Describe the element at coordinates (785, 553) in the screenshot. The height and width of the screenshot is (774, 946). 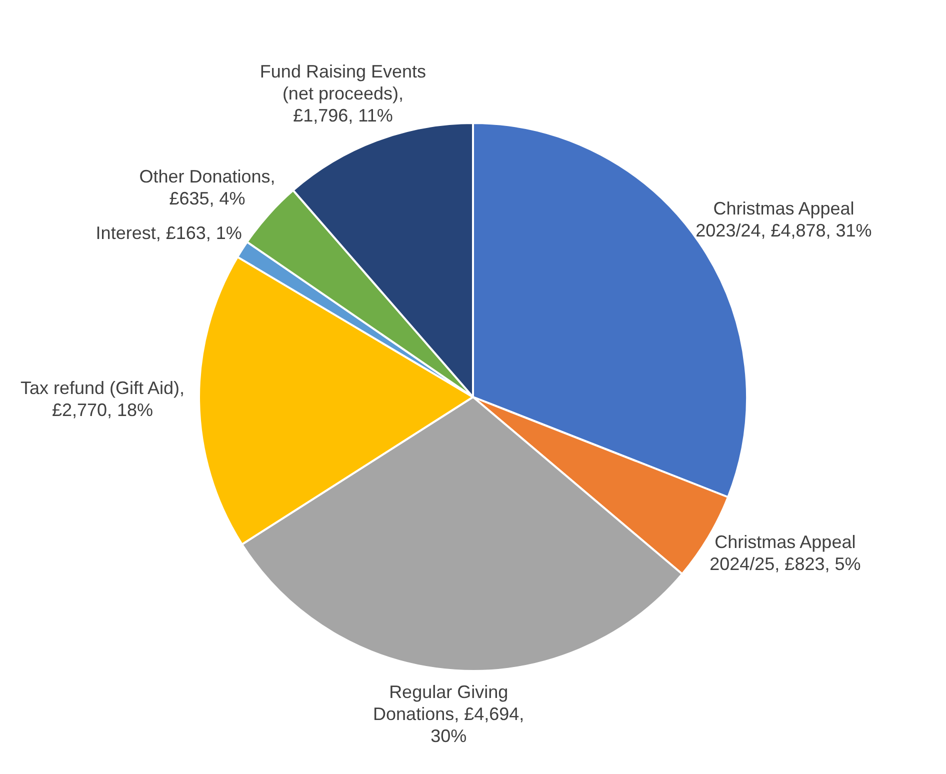
I see `slice-label: Christmas Appeal 2024/25, £823, 5%` at that location.